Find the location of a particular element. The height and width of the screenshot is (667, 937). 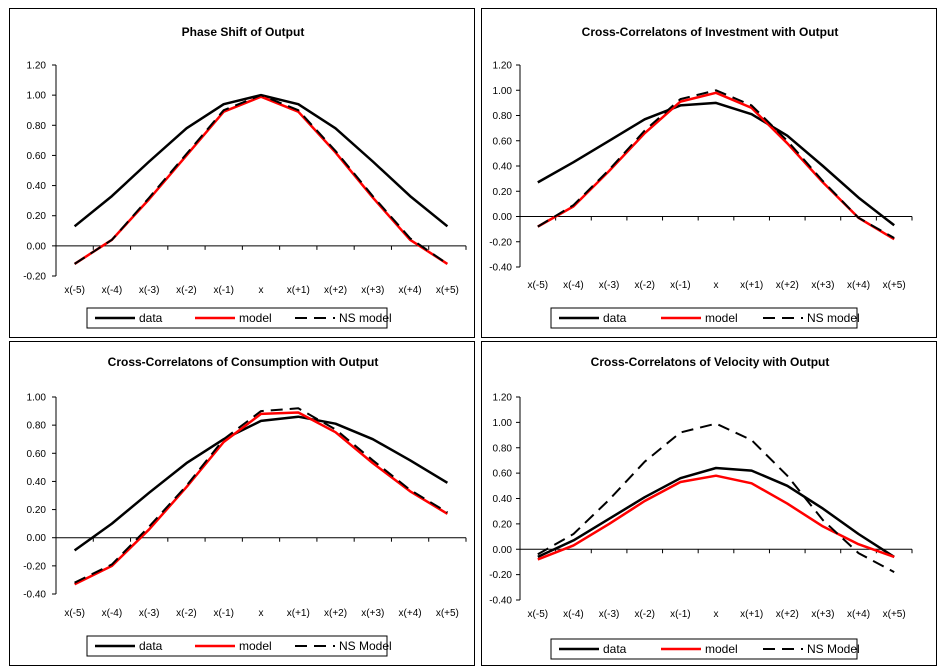

x-tick-label: x(-2) is located at coordinates (644, 614).